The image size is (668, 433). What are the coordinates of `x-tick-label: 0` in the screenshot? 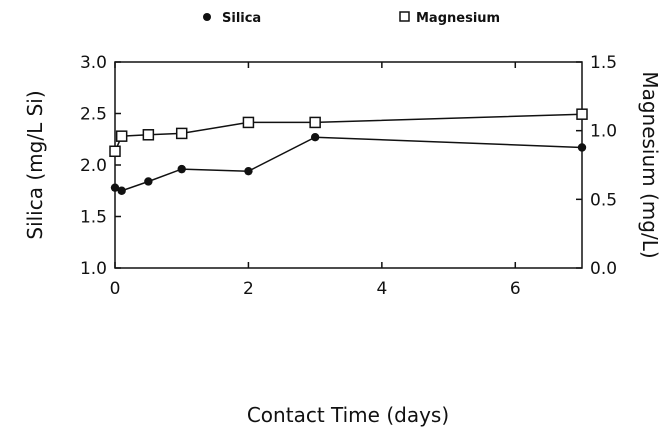 It's located at (115, 289).